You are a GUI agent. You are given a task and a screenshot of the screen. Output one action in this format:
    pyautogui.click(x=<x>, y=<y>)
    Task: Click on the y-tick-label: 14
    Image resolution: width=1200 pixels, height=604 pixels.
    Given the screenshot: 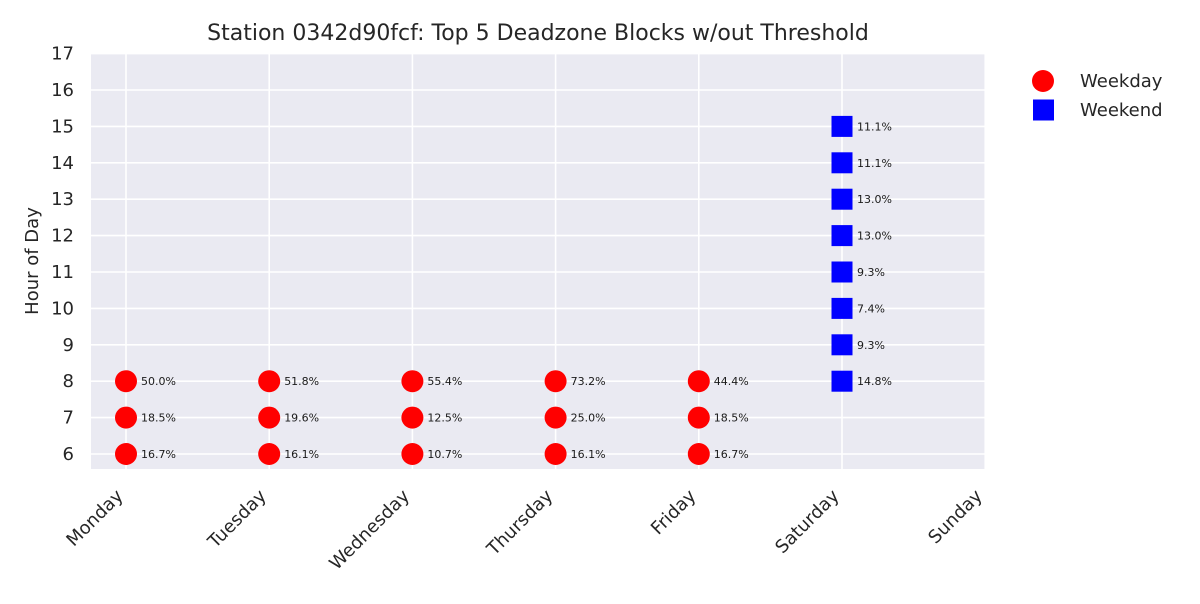 What is the action you would take?
    pyautogui.click(x=62, y=163)
    